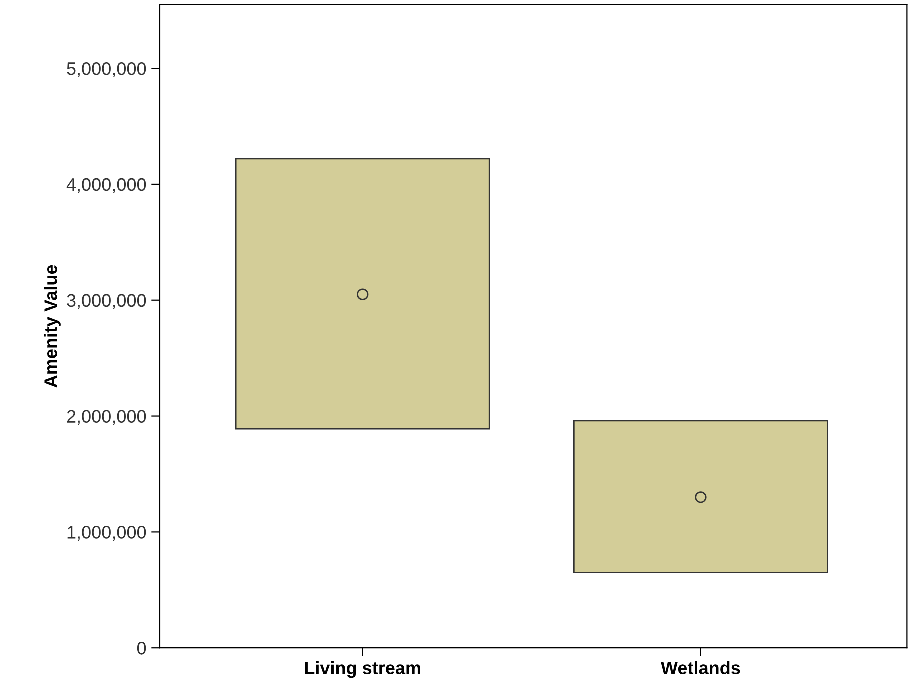 This screenshot has width=909, height=688. I want to click on x-tick-label: Living stream, so click(362, 669).